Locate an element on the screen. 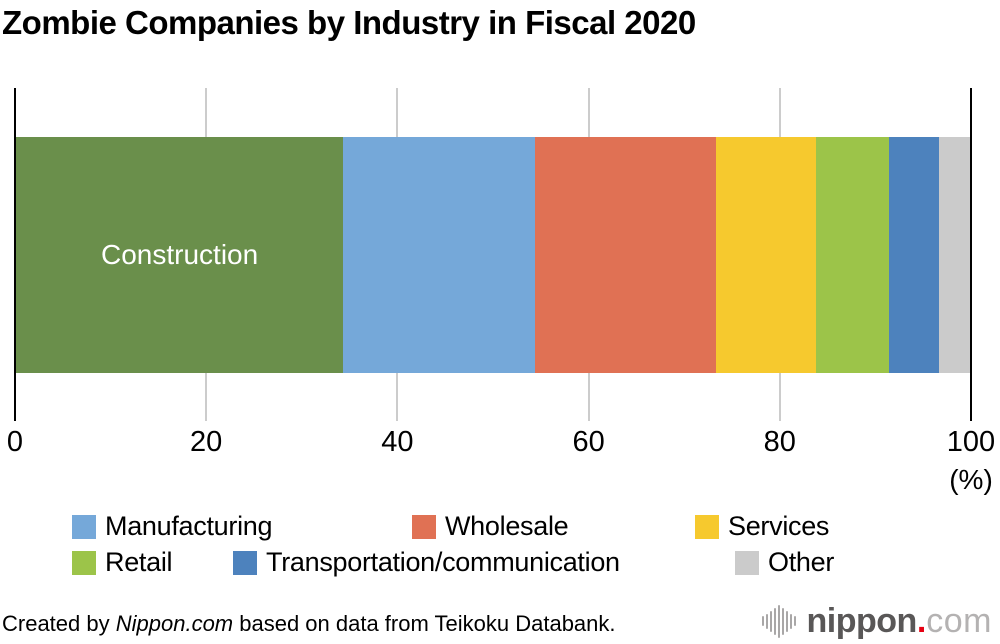 The image size is (1000, 644). x-tick-label: 20 is located at coordinates (206, 442).